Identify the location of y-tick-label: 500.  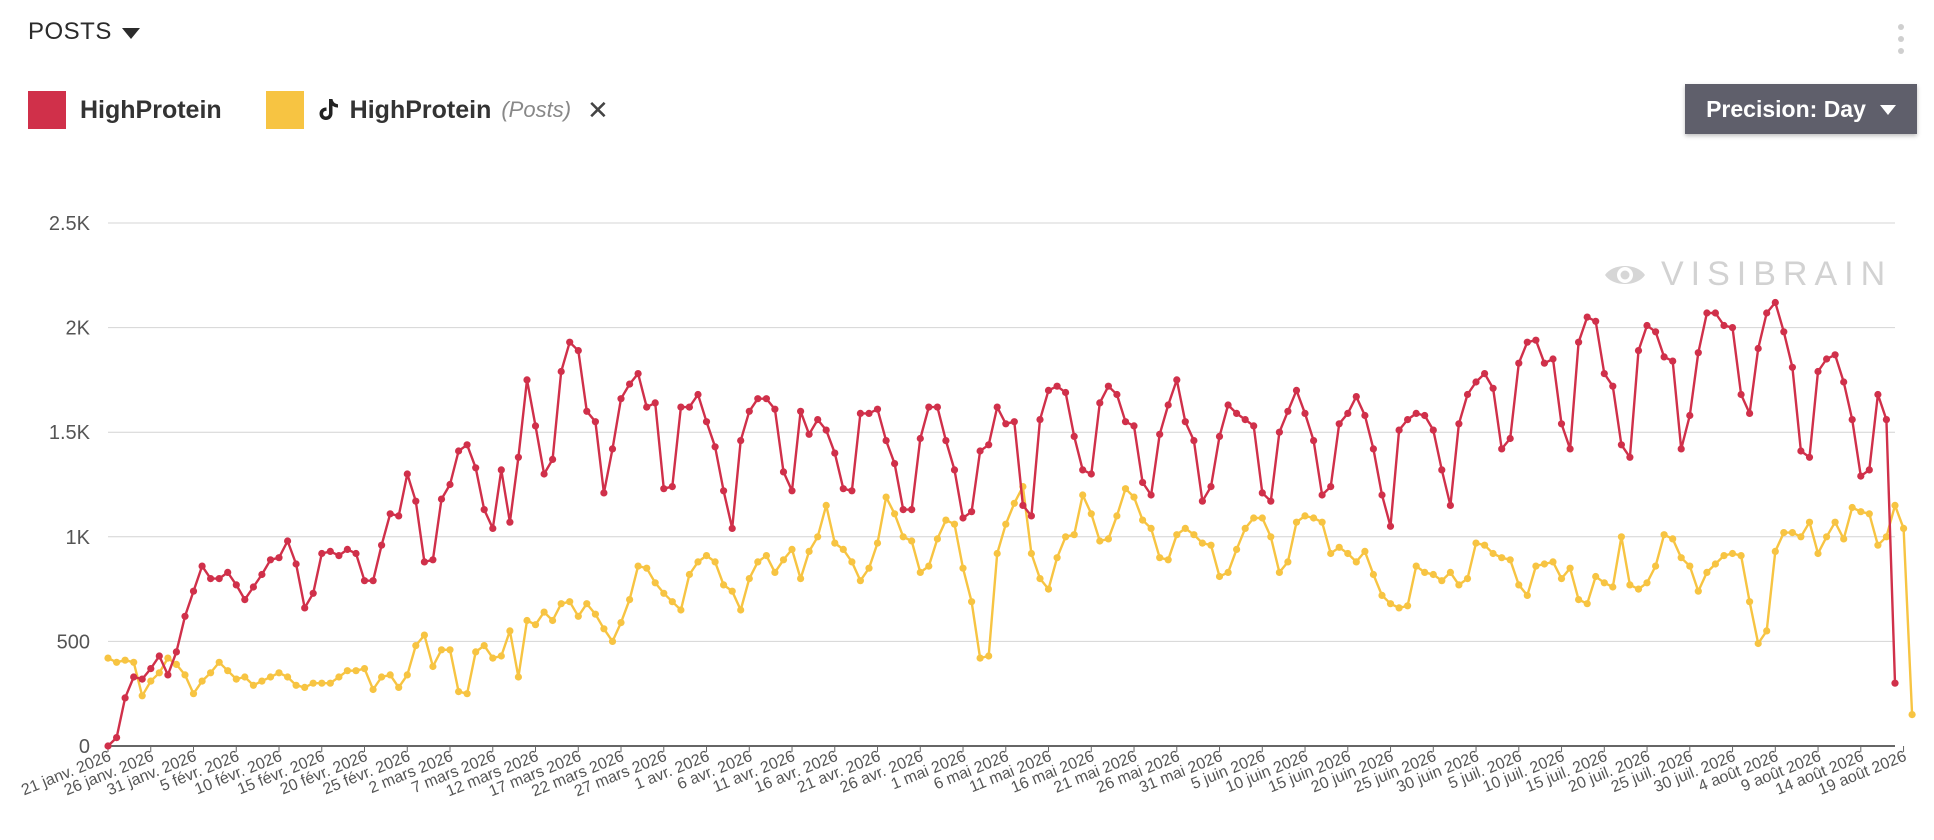
(73, 642).